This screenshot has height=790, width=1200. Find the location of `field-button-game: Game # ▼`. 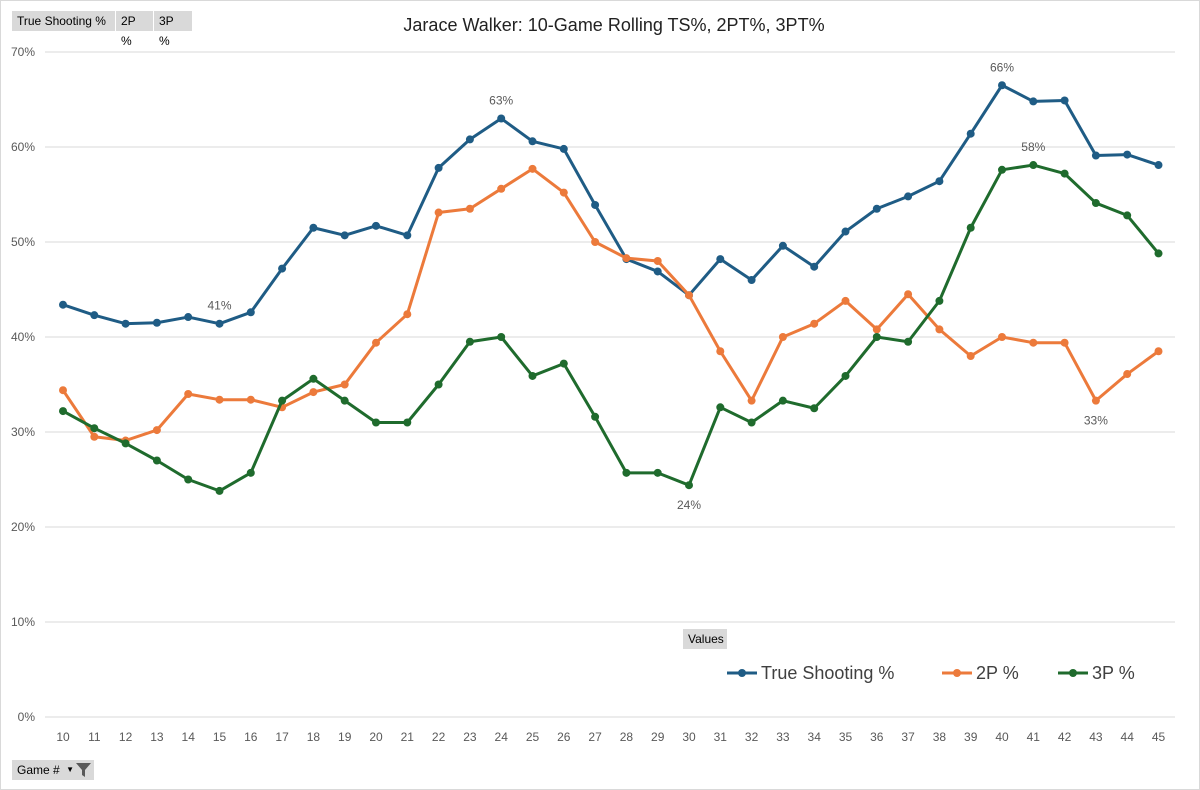

field-button-game: Game # ▼ is located at coordinates (53, 770).